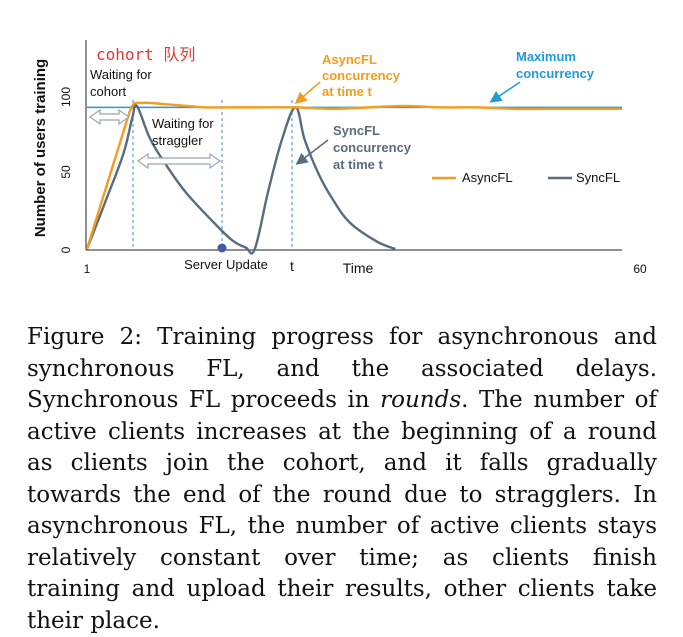 This screenshot has width=683, height=637. Describe the element at coordinates (66, 249) in the screenshot. I see `y-tick-0: 0` at that location.